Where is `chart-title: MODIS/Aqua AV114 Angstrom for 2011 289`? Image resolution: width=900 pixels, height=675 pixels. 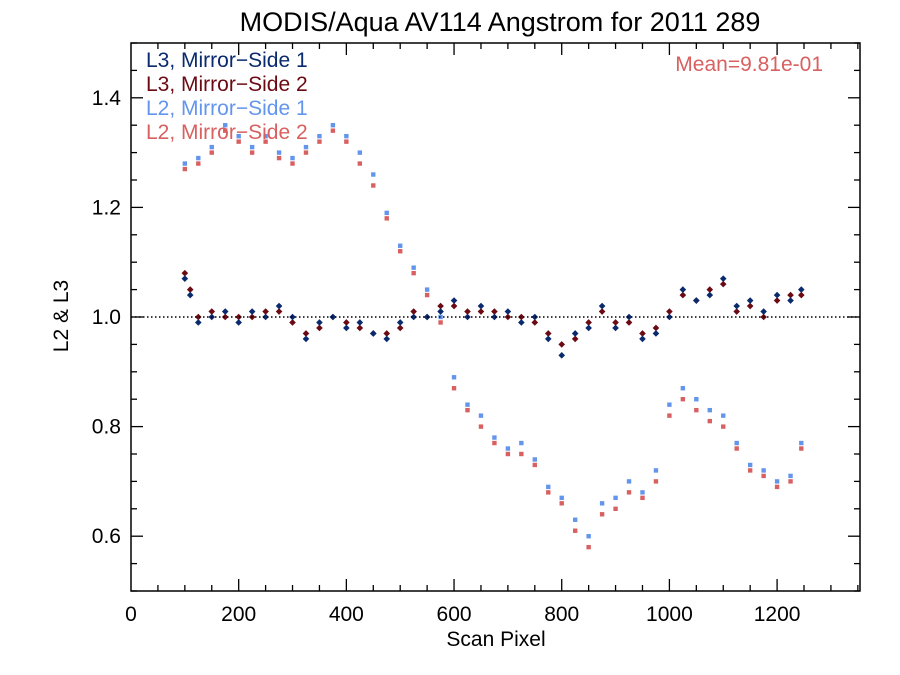
chart-title: MODIS/Aqua AV114 Angstrom for 2011 289 is located at coordinates (500, 22).